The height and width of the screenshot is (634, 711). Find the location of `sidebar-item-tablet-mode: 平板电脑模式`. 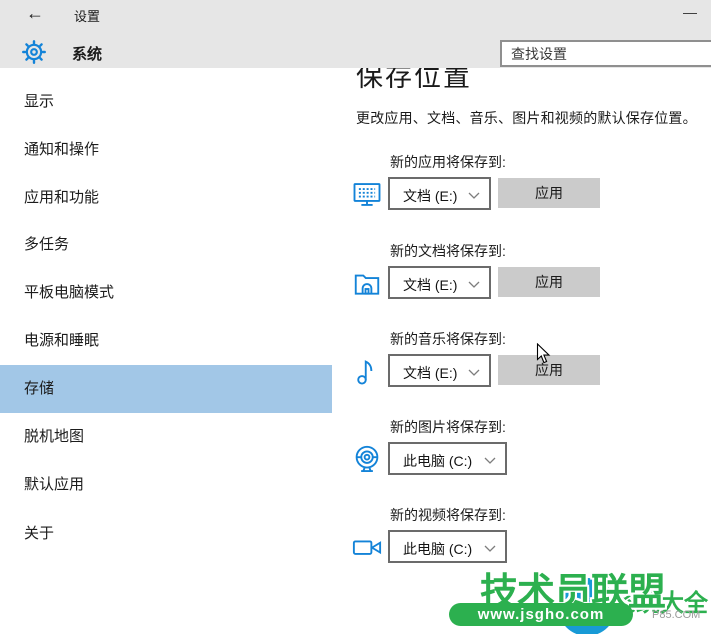

sidebar-item-tablet-mode: 平板电脑模式 is located at coordinates (69, 292).